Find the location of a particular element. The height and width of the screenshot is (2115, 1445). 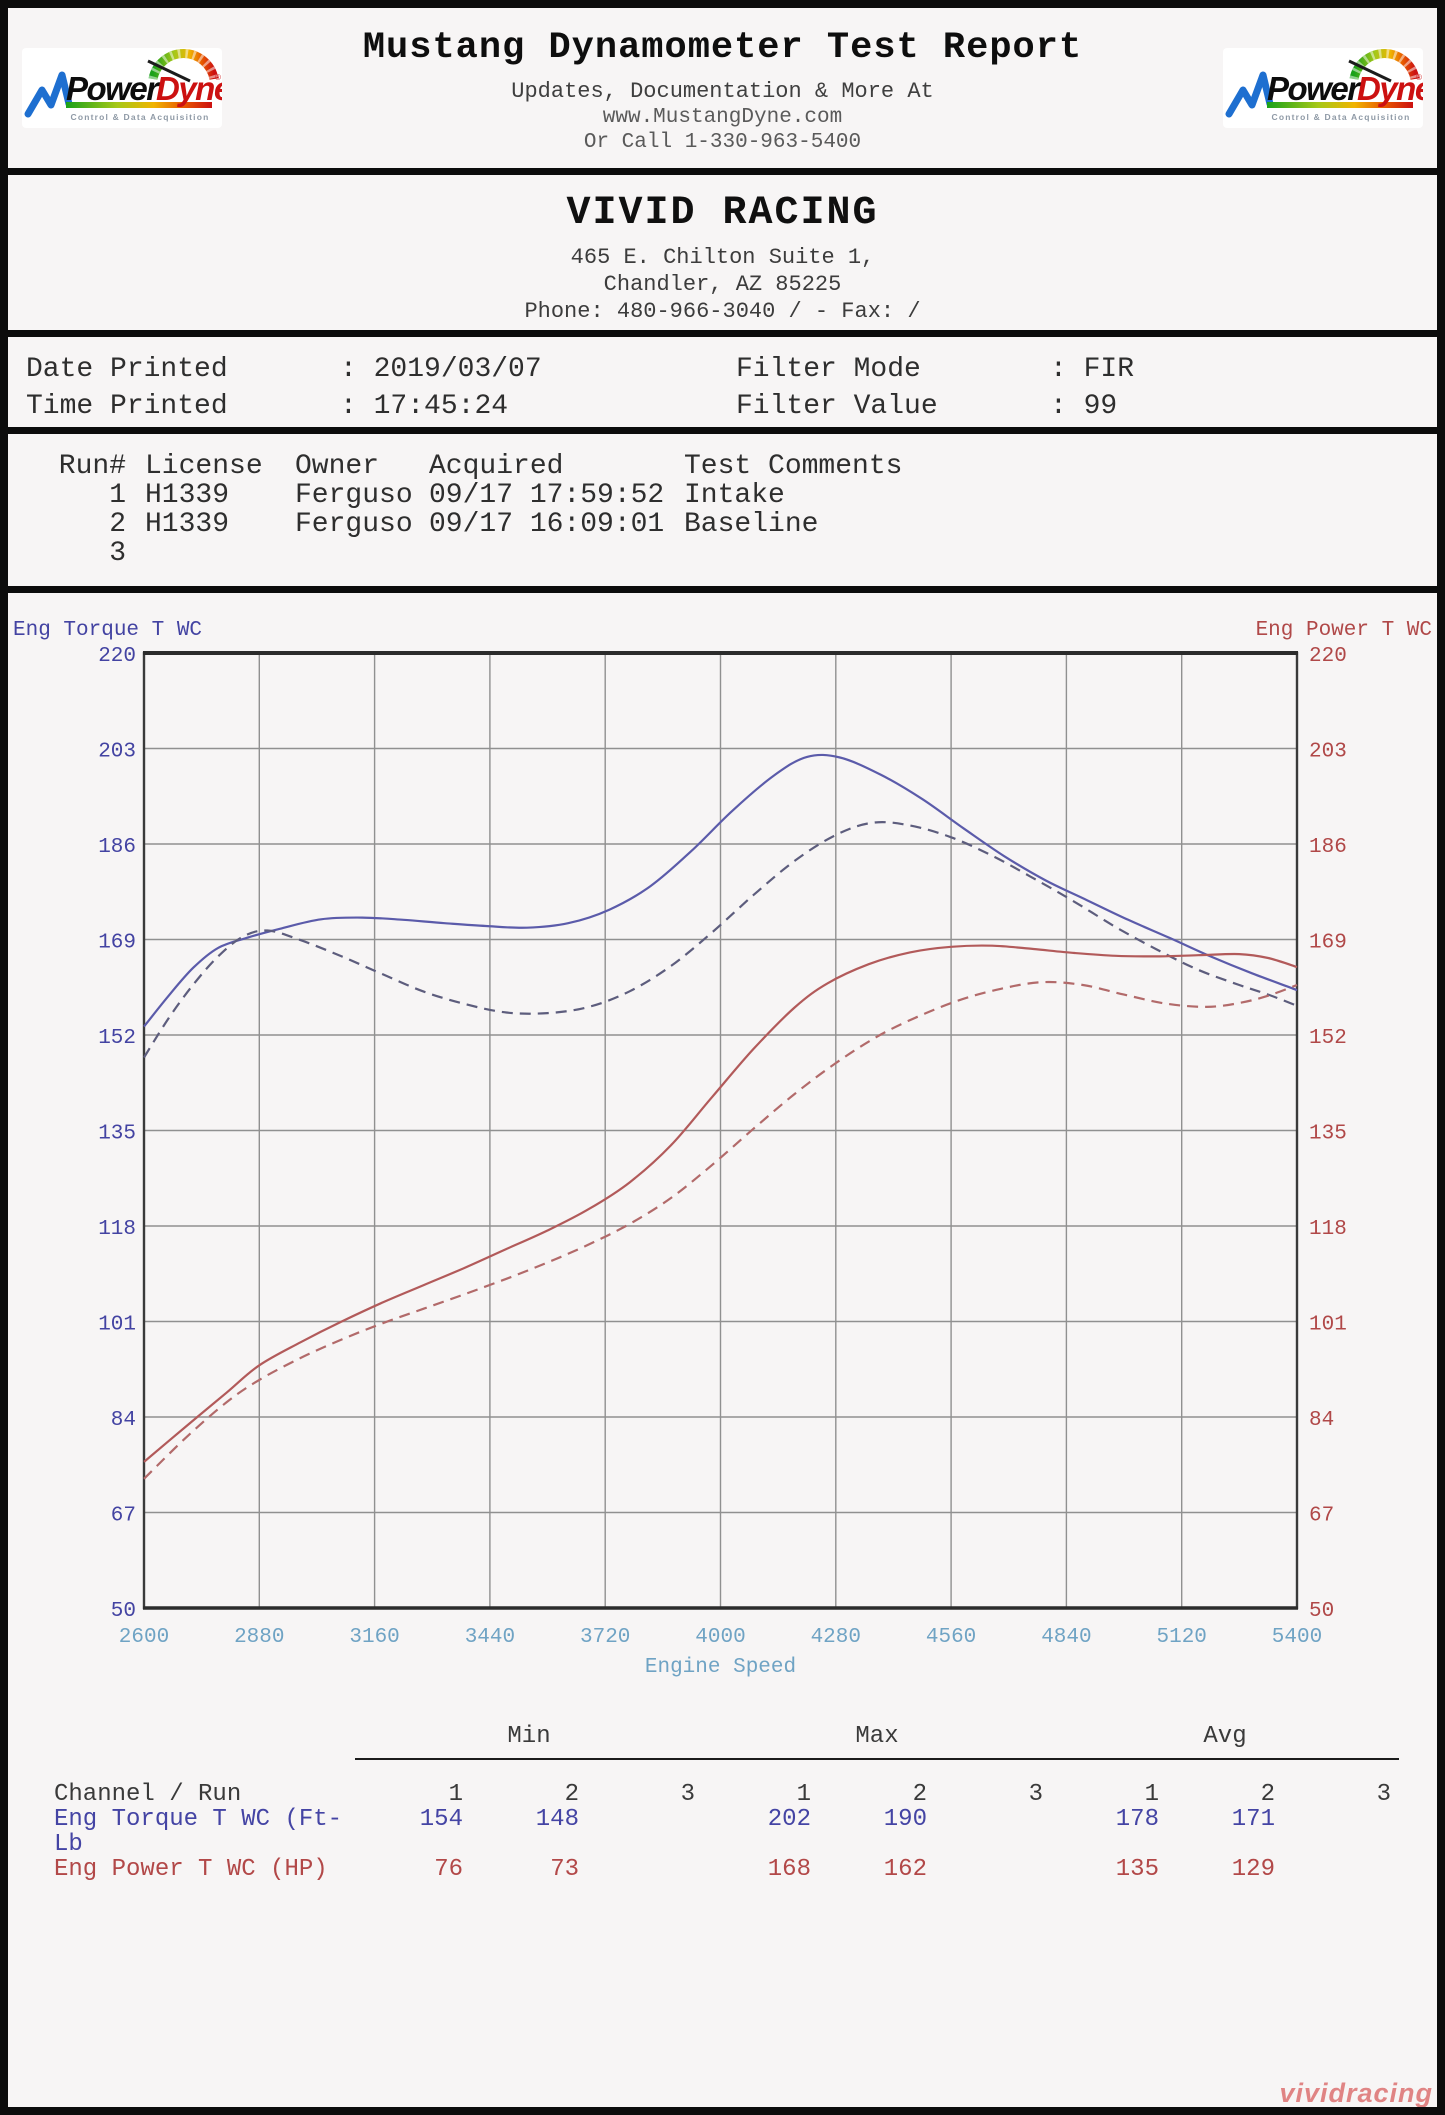

shop-name: VIVID RACING is located at coordinates (722, 213).